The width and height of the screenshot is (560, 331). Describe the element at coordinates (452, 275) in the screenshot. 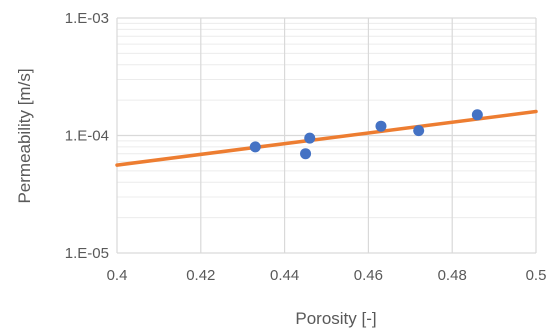

I see `x-tick-label: 0.48` at that location.